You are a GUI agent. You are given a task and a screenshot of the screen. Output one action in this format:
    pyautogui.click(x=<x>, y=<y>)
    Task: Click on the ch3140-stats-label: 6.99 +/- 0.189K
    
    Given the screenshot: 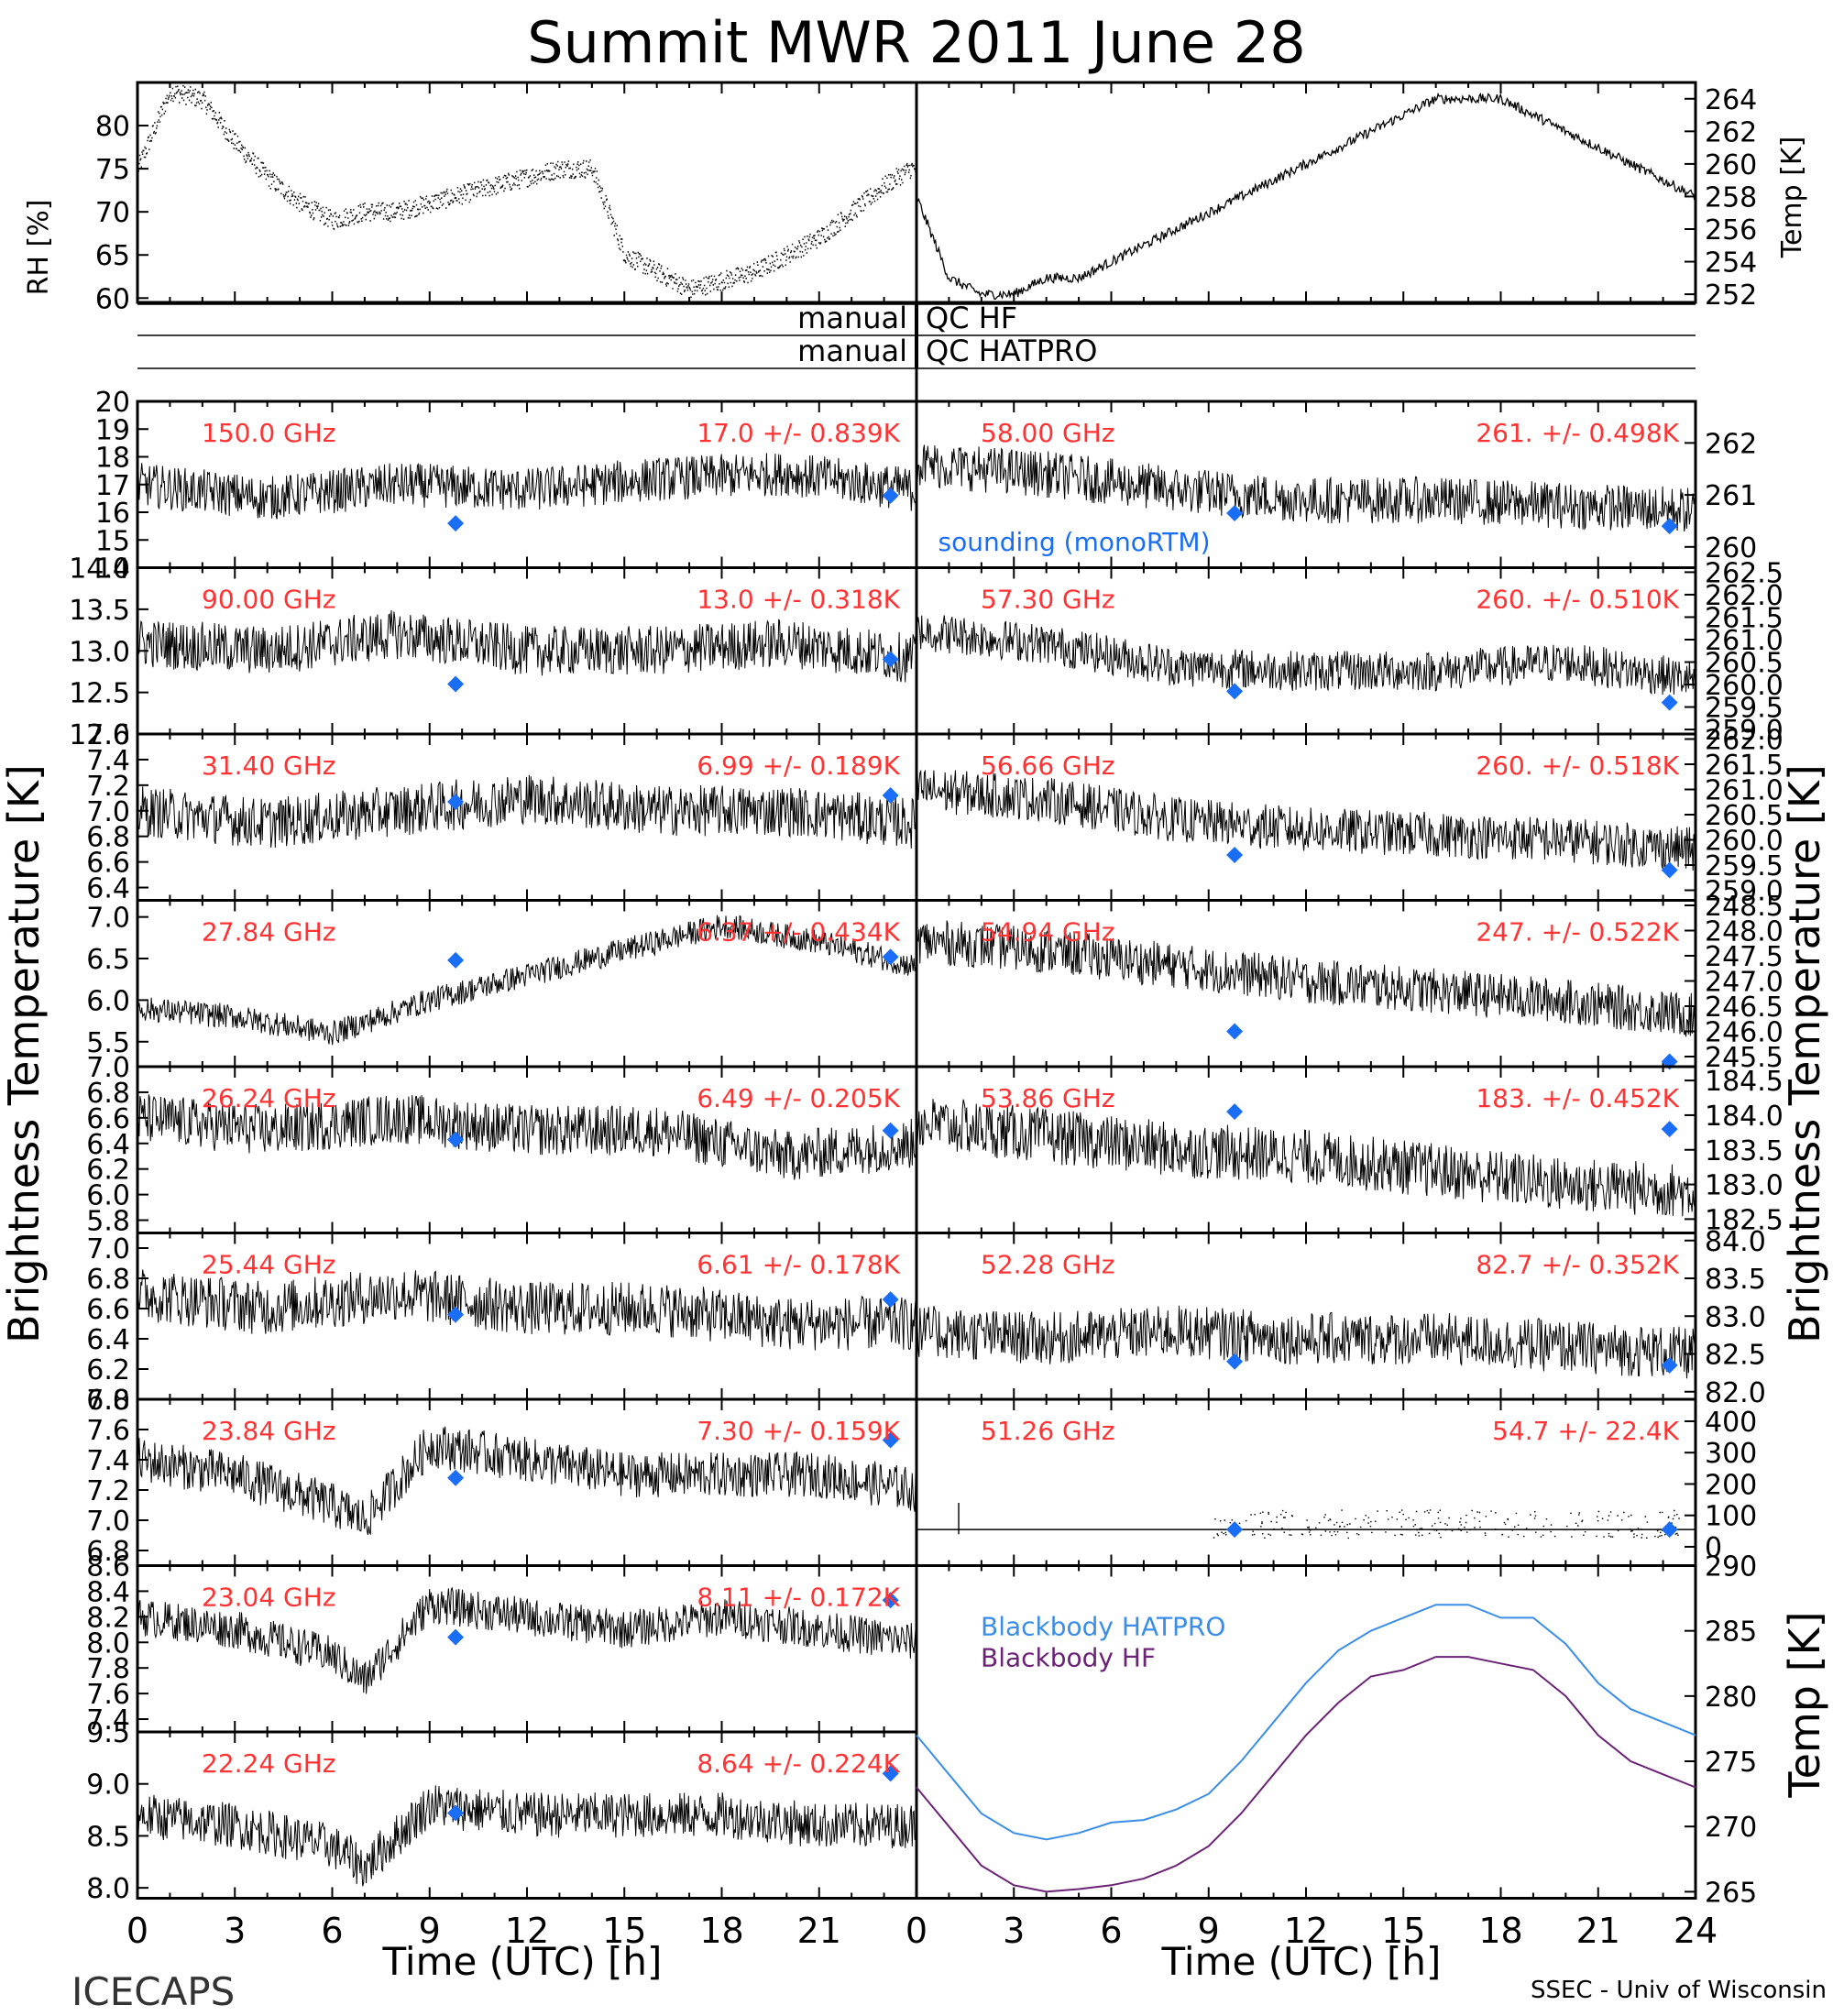 What is the action you would take?
    pyautogui.click(x=798, y=766)
    